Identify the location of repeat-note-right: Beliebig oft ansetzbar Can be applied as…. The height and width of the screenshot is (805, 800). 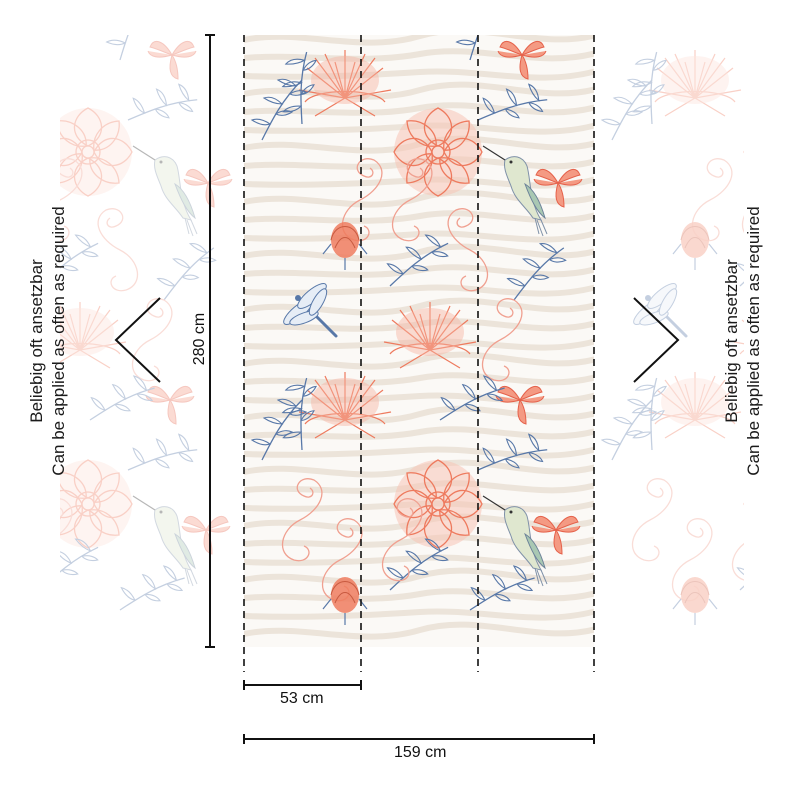
(743, 341).